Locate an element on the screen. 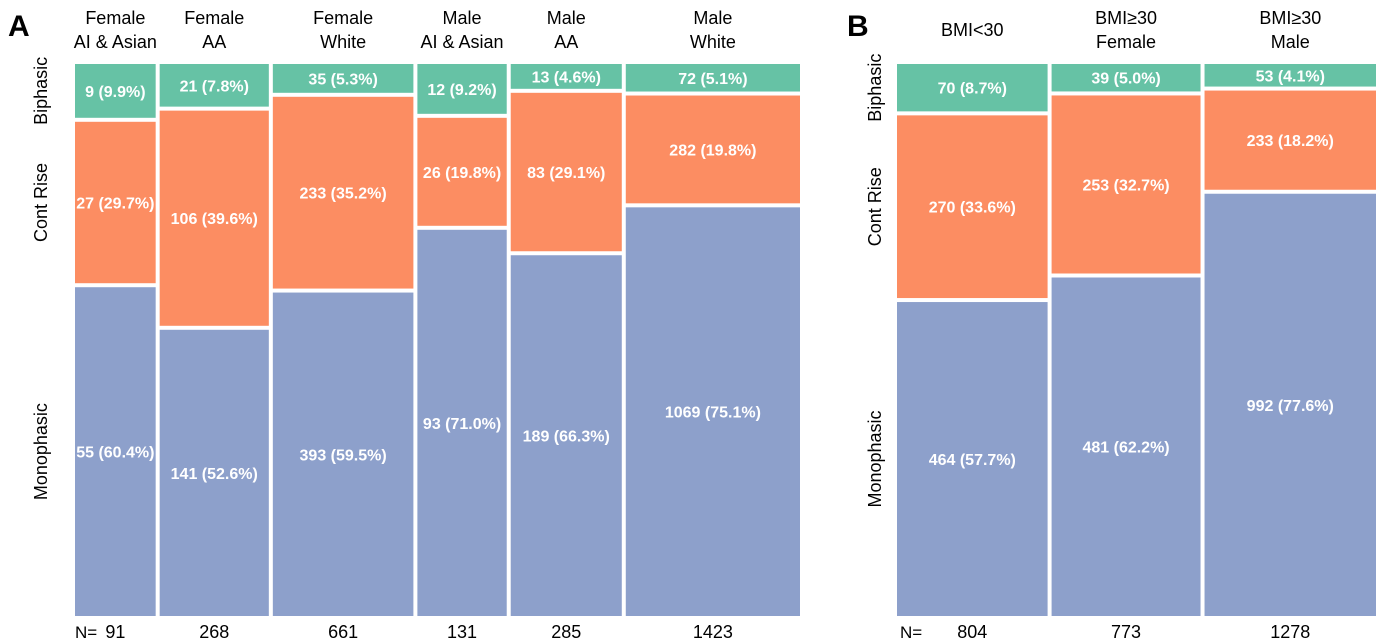 The height and width of the screenshot is (643, 1378). column-bmi-30: 70 (8.7%) 270 (33.6%) 464 (57.7%) BMI<30 804 is located at coordinates (972, 331).